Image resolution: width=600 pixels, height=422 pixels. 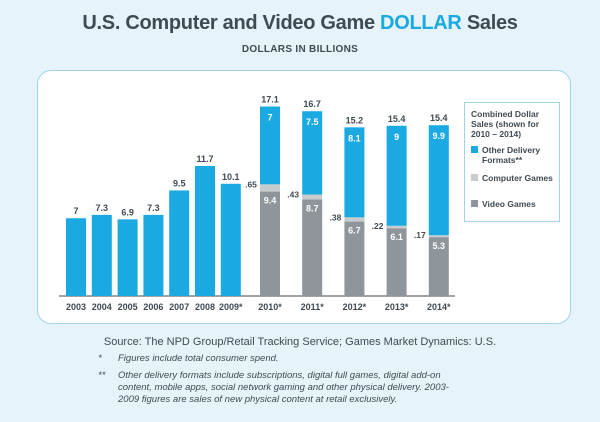 I want to click on bar-video-2011, so click(x=312, y=247).